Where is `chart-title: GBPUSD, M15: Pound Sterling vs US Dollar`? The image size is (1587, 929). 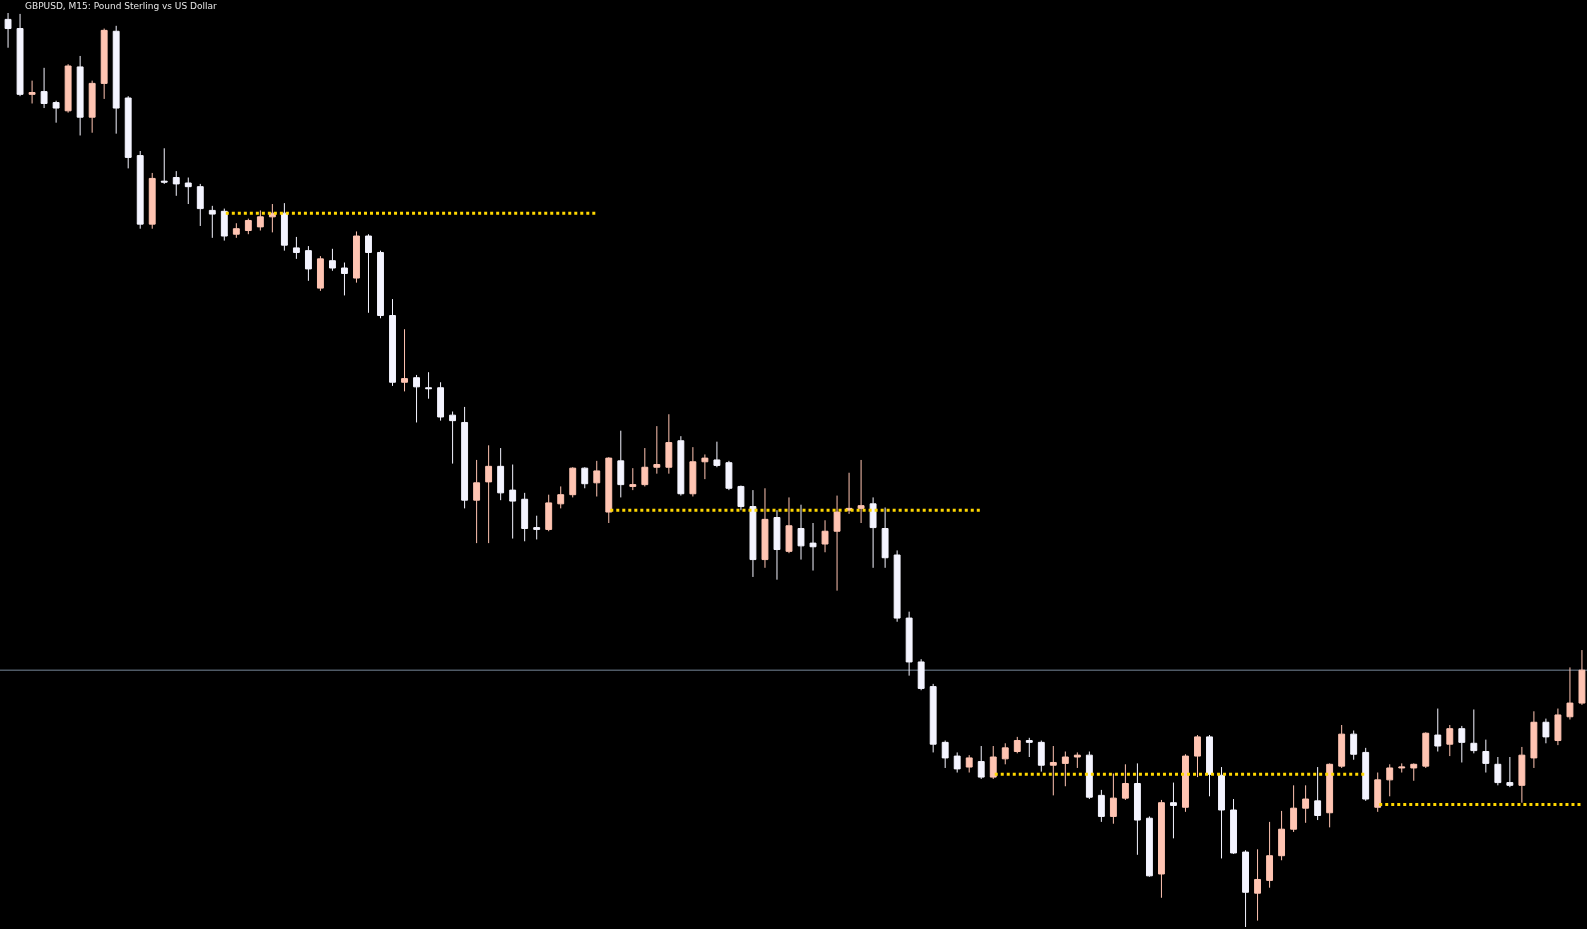
chart-title: GBPUSD, M15: Pound Sterling vs US Dollar is located at coordinates (121, 6).